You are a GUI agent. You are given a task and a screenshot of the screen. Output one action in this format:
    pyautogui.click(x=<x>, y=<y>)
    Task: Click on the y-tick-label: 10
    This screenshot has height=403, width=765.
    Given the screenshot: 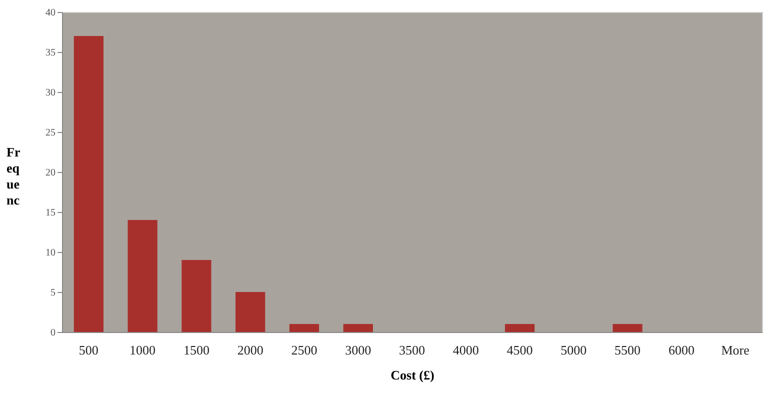 What is the action you would take?
    pyautogui.click(x=51, y=253)
    